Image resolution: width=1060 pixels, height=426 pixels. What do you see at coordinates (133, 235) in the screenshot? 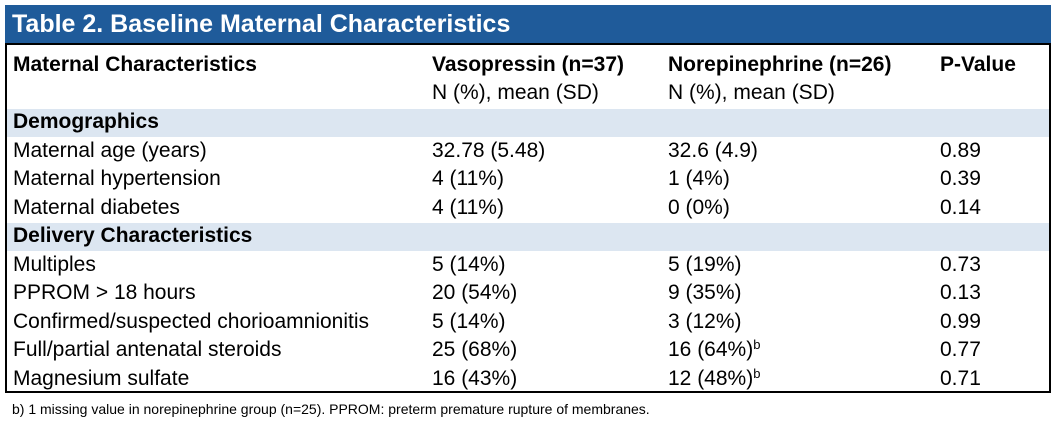
I see `section-label: Delivery Characteristics` at bounding box center [133, 235].